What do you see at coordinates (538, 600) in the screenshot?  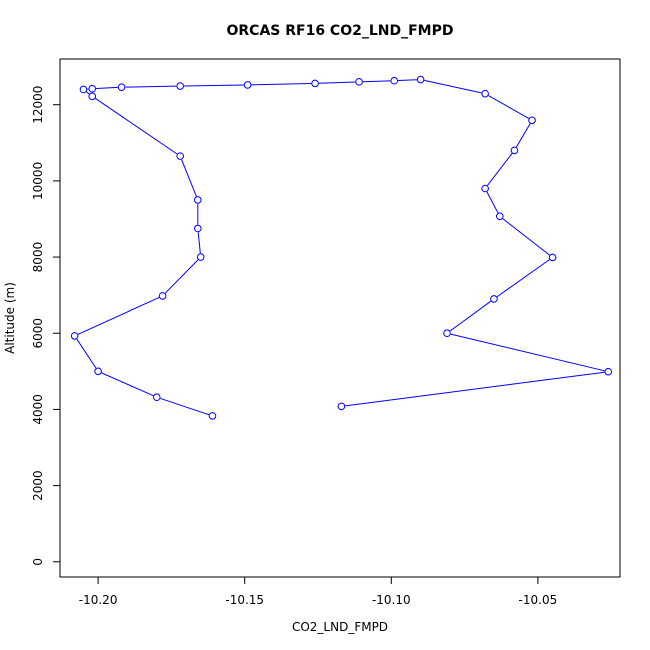 I see `x-tick-label: -10.05` at bounding box center [538, 600].